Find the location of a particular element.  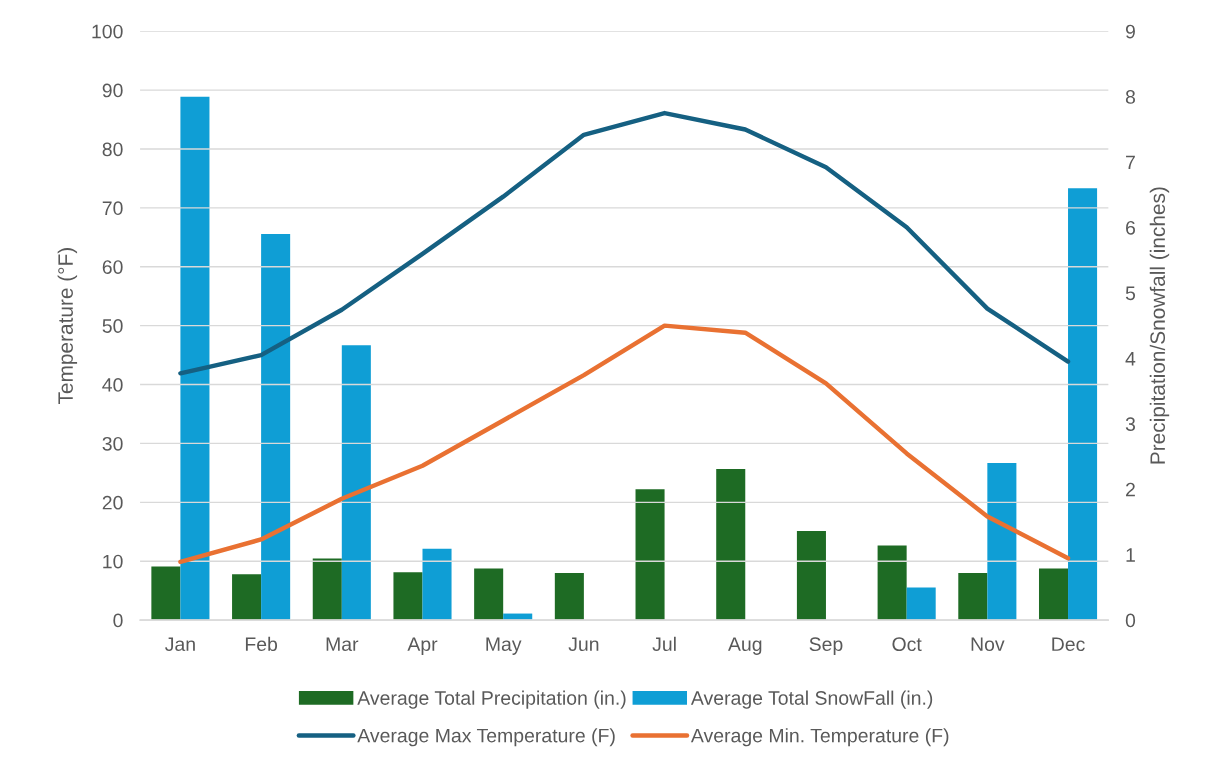

x-tick-label: Aug is located at coordinates (745, 646).